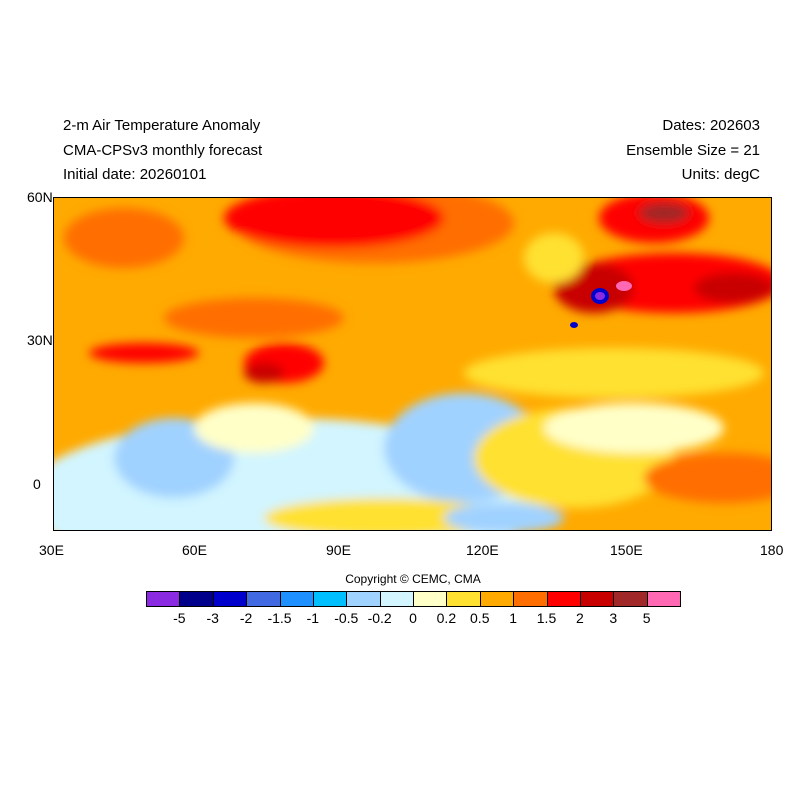  Describe the element at coordinates (772, 550) in the screenshot. I see `lon-tick-180: 180` at that location.